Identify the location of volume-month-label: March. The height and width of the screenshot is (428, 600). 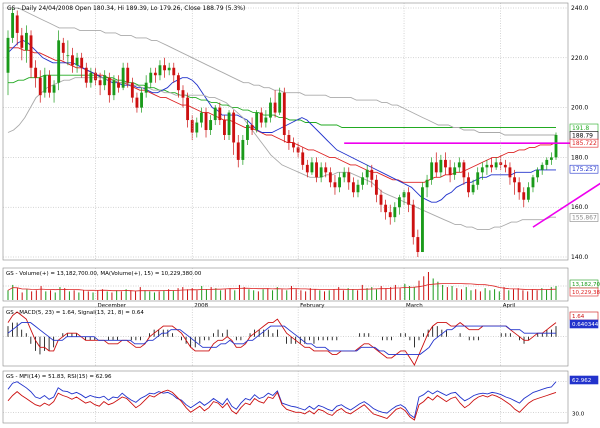
(414, 306).